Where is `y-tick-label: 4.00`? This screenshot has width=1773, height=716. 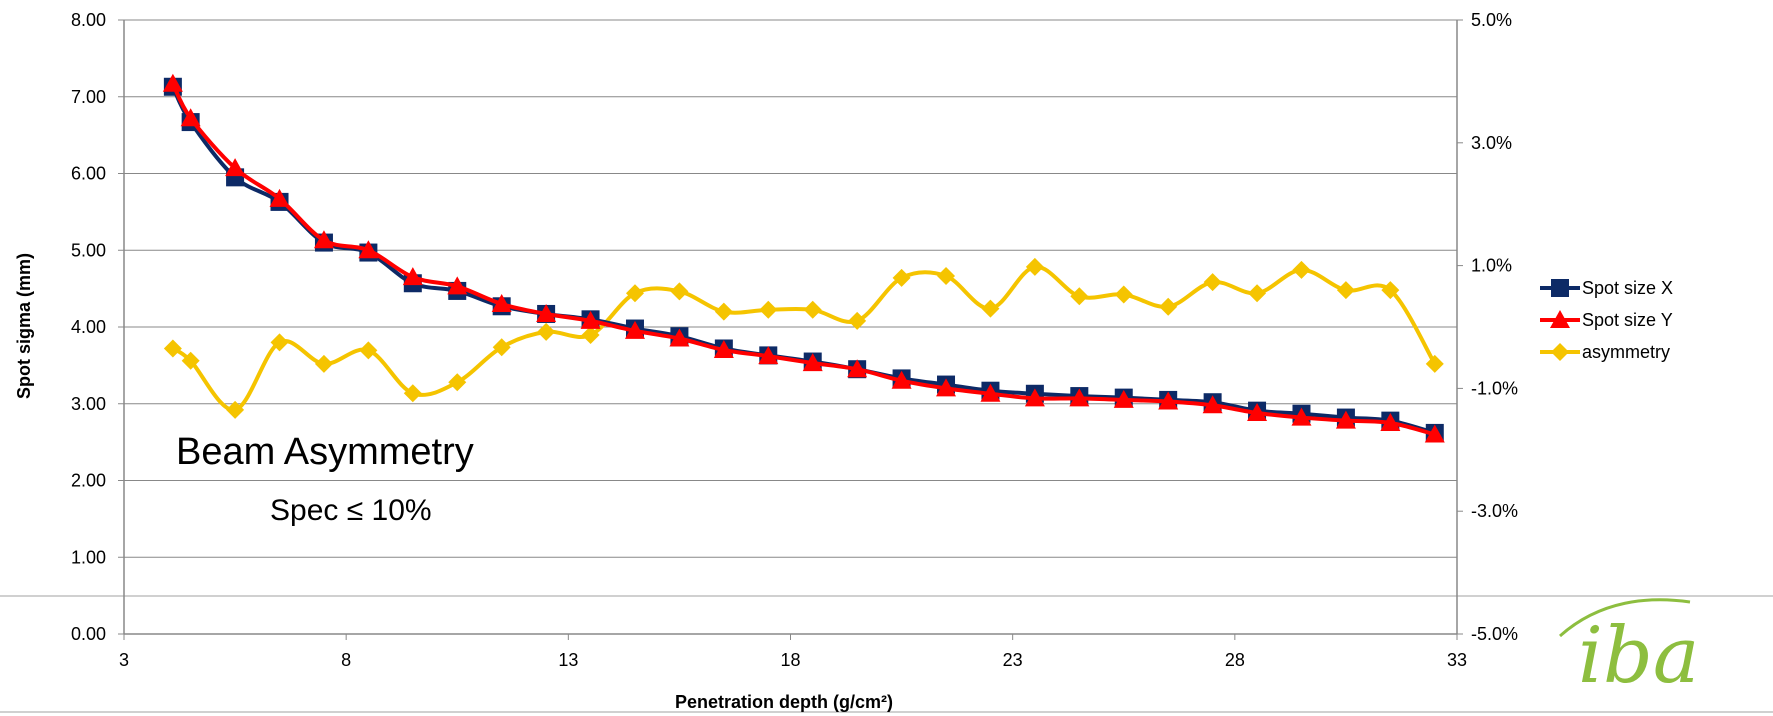
y-tick-label: 4.00 is located at coordinates (88, 327).